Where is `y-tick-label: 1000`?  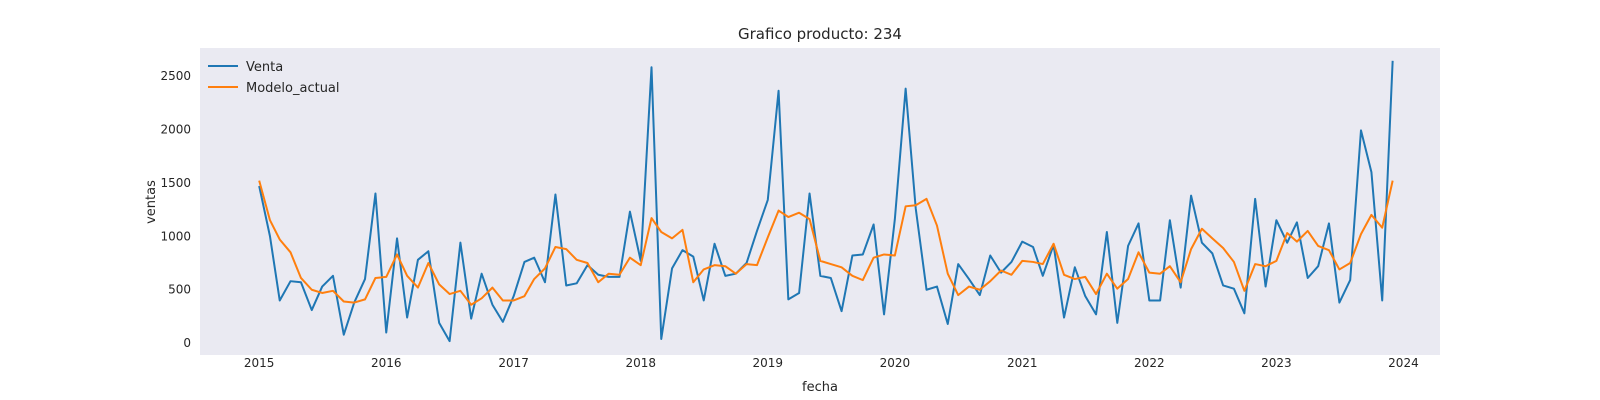
y-tick-label: 1000 is located at coordinates (175, 236).